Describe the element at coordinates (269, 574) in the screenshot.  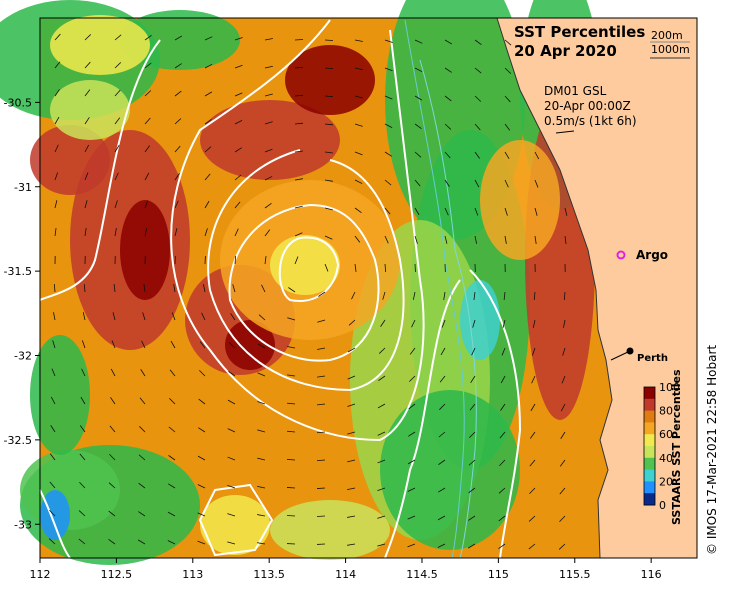
I see `x-tick-label: 113.5` at that location.